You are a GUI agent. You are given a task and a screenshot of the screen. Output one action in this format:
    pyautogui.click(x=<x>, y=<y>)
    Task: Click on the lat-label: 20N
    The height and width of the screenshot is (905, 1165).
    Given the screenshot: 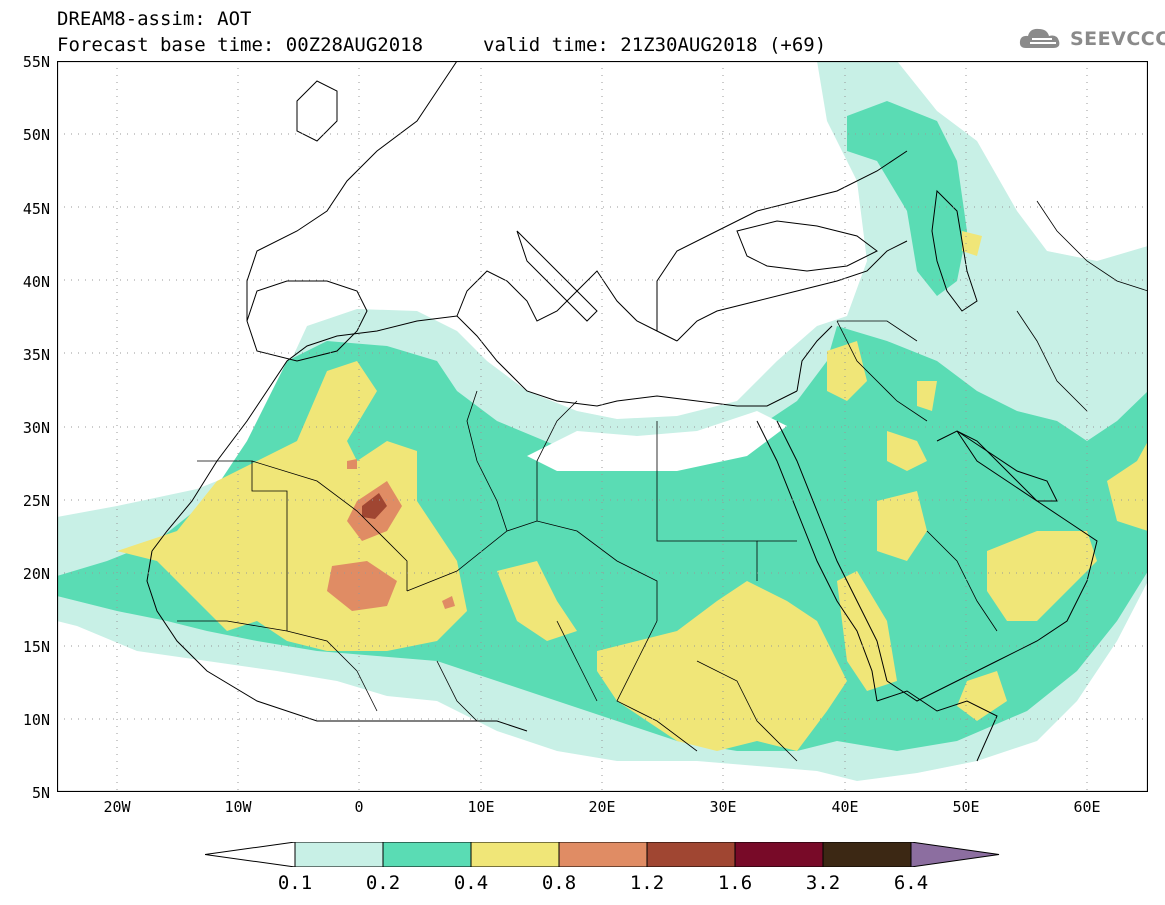 What is the action you would take?
    pyautogui.click(x=36, y=574)
    